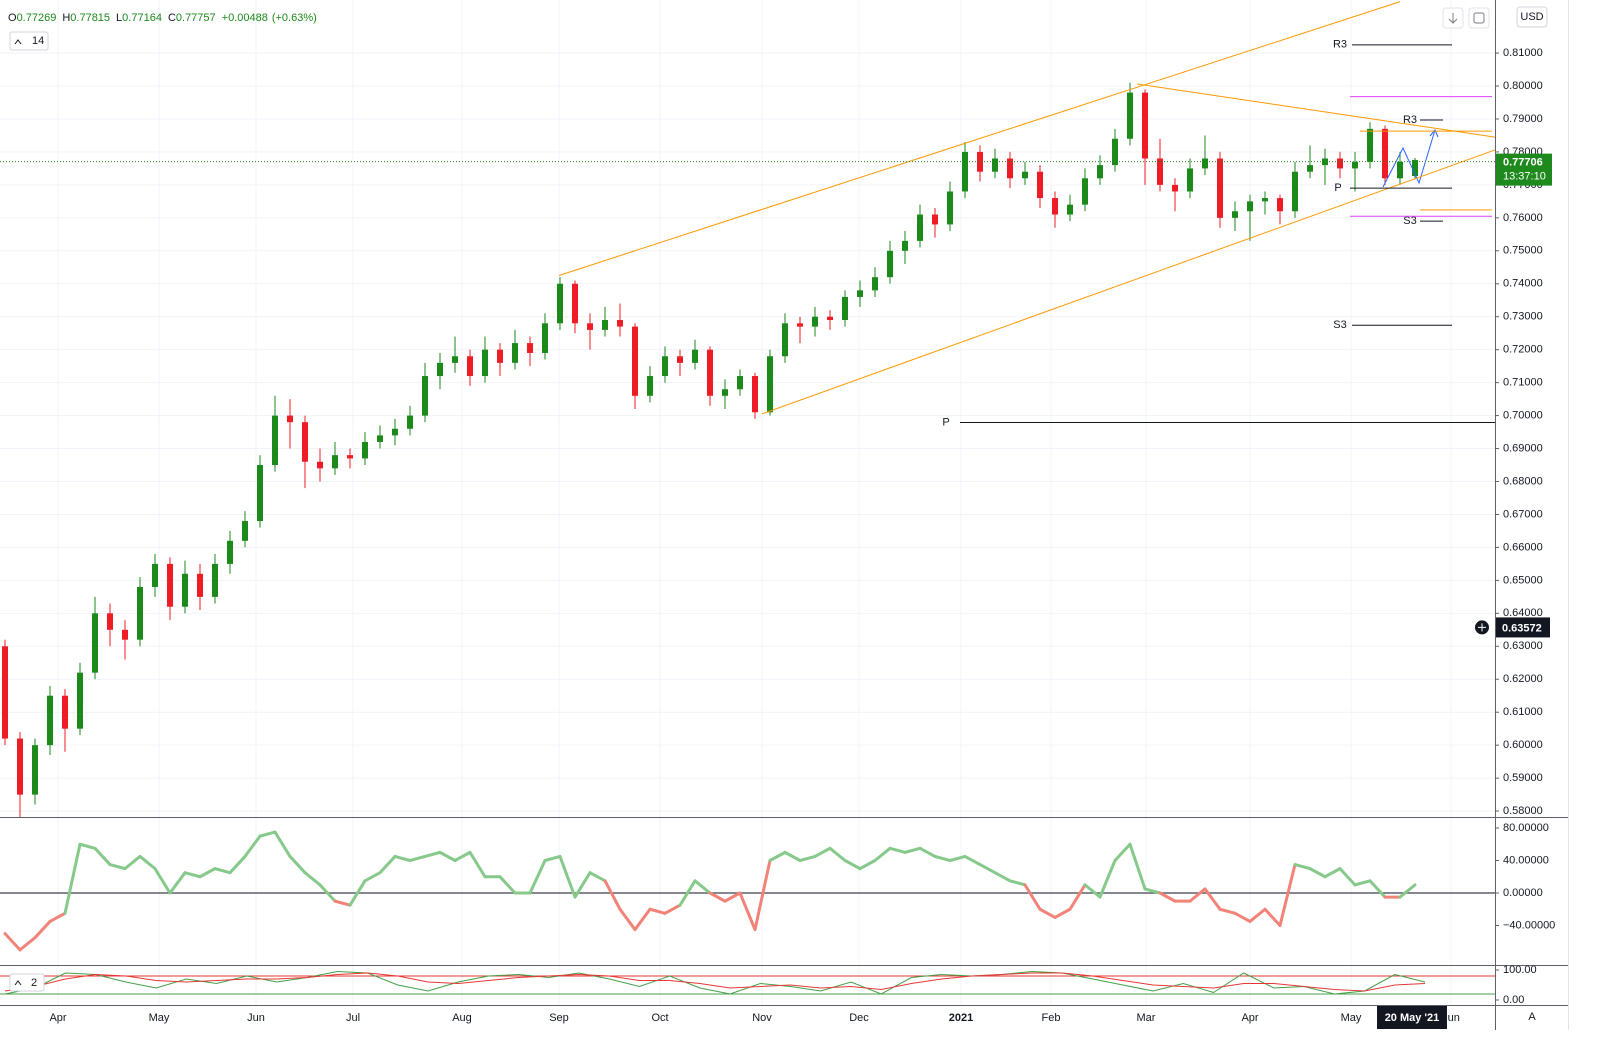 This screenshot has height=1050, width=1599. I want to click on x-tick-label: Jun, so click(256, 1018).